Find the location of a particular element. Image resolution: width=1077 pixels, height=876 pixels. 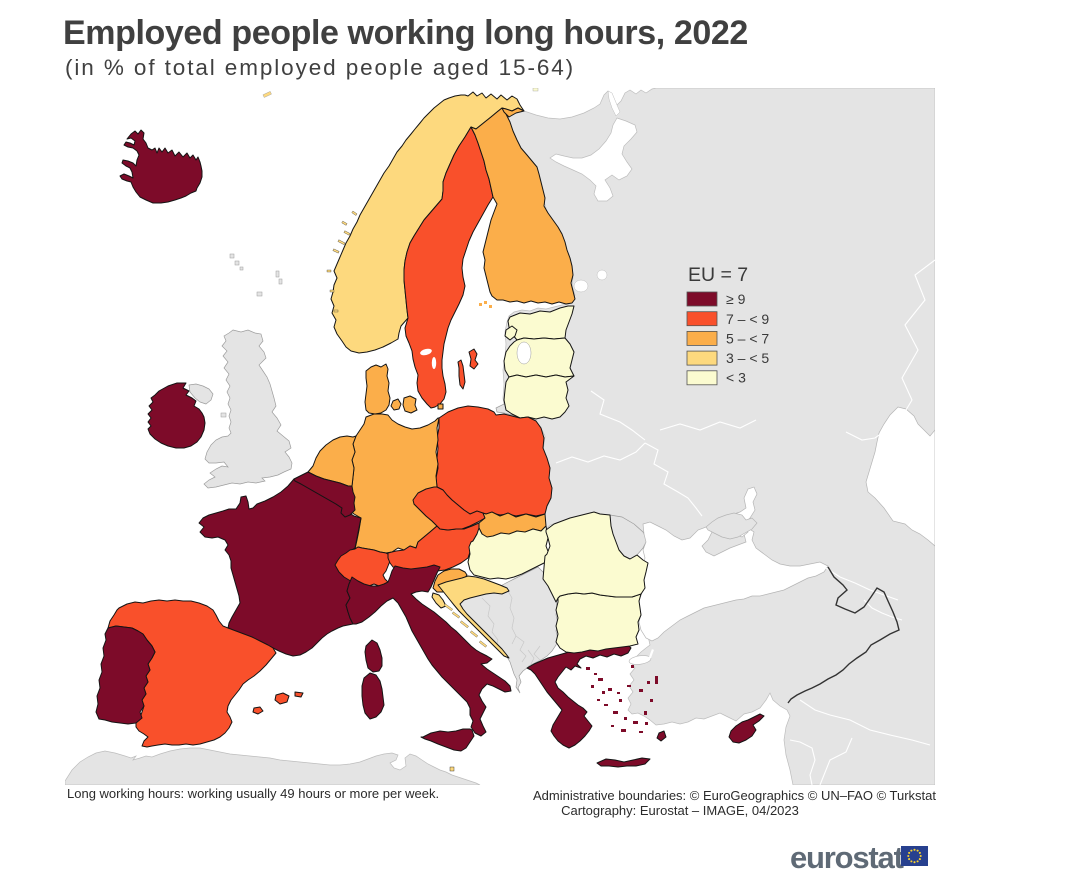

svg-text: 7 – < 9 is located at coordinates (747, 319).